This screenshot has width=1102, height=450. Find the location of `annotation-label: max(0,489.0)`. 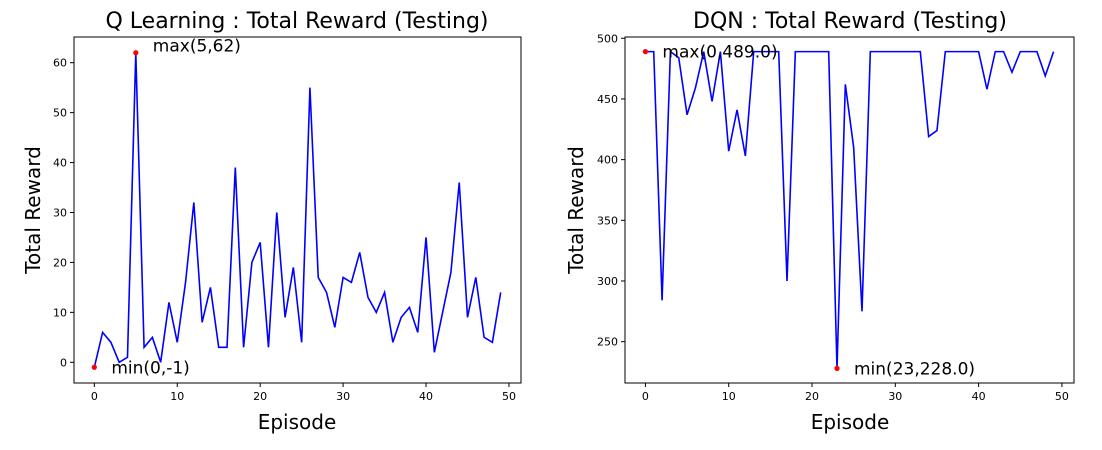

annotation-label: max(0,489.0) is located at coordinates (719, 53).